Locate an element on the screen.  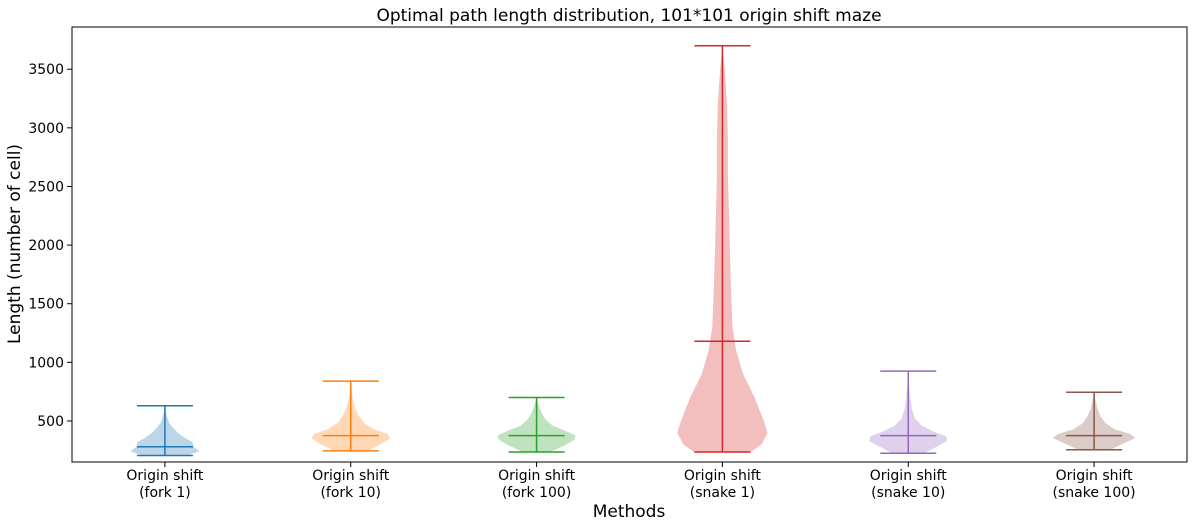
x-tick-label-line2: (snake 1) is located at coordinates (722, 493).